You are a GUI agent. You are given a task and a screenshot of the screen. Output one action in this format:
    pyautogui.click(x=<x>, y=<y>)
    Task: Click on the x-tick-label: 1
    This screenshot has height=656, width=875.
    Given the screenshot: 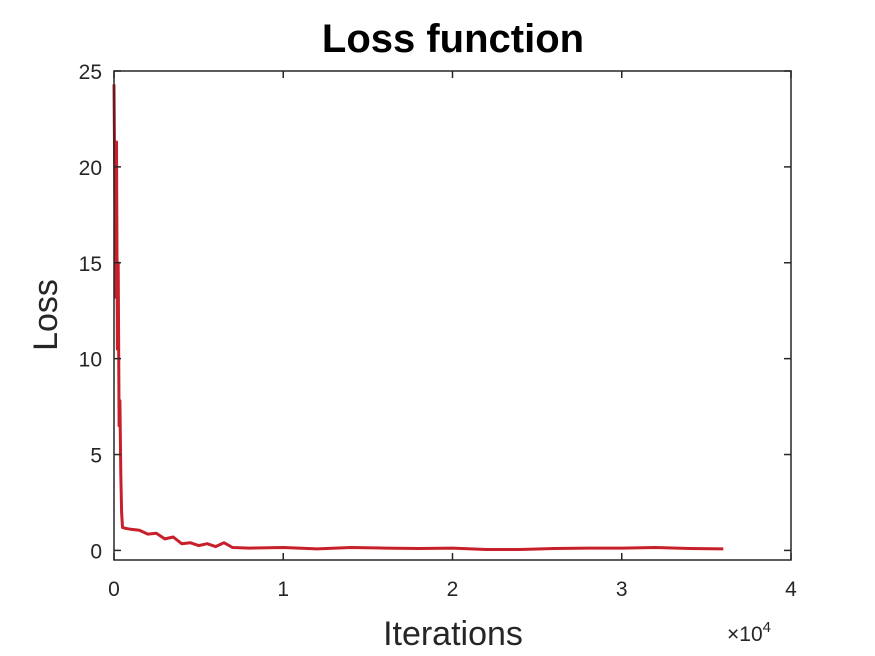 What is the action you would take?
    pyautogui.click(x=283, y=589)
    